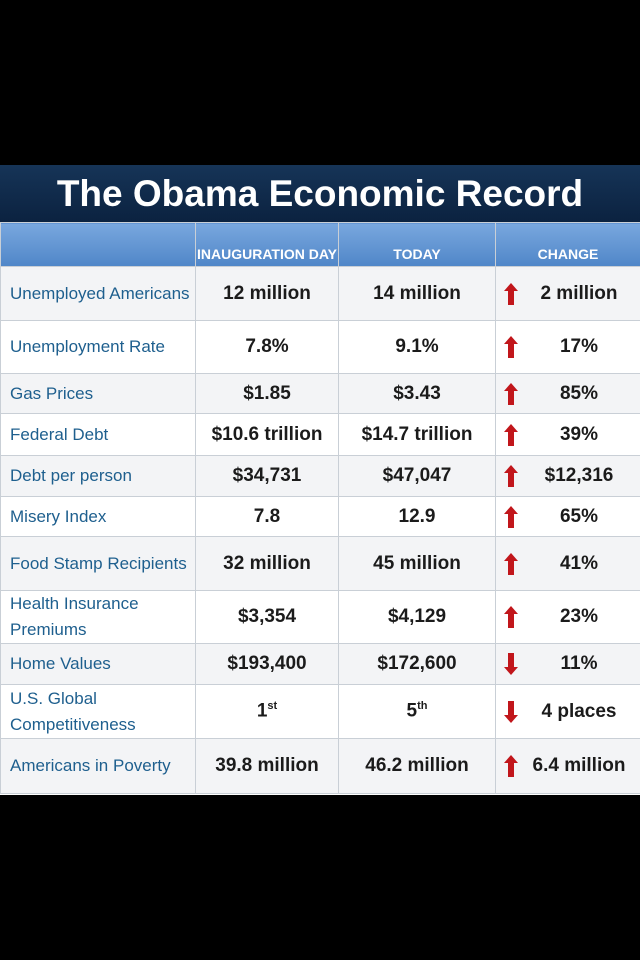  I want to click on value-cell: $34,731, so click(267, 476).